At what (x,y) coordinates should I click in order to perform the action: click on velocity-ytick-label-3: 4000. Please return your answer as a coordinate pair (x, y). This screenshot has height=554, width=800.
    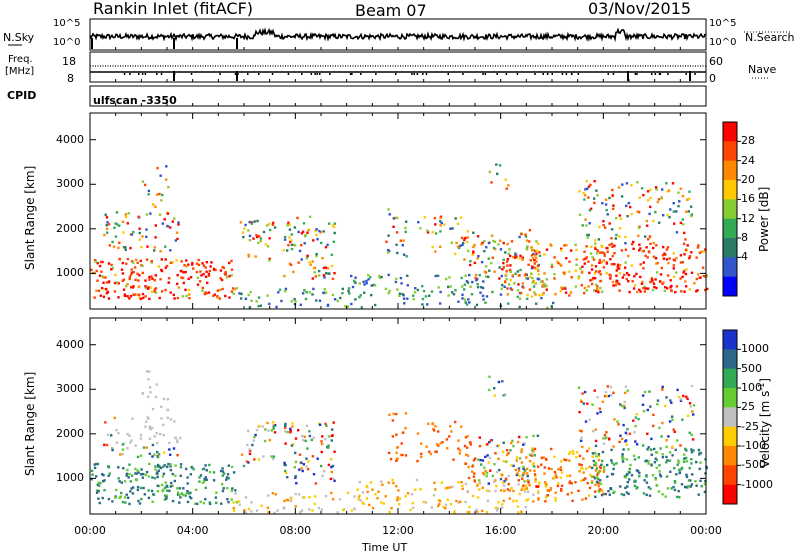
    Looking at the image, I should click on (70, 344).